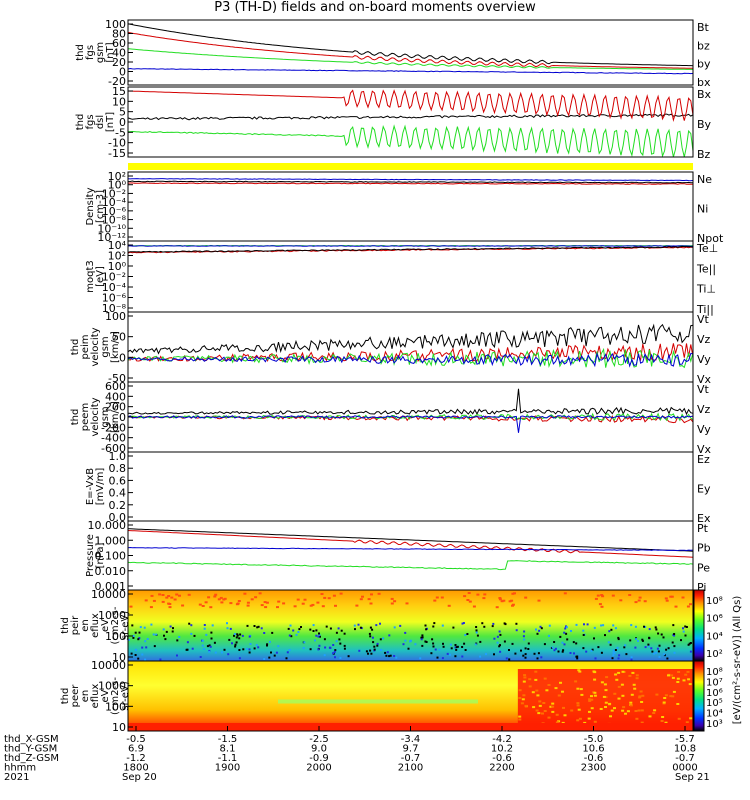 Image resolution: width=750 pixels, height=800 pixels. Describe the element at coordinates (410, 141) in the screenshot. I see `fgs-dsl-series-By` at that location.